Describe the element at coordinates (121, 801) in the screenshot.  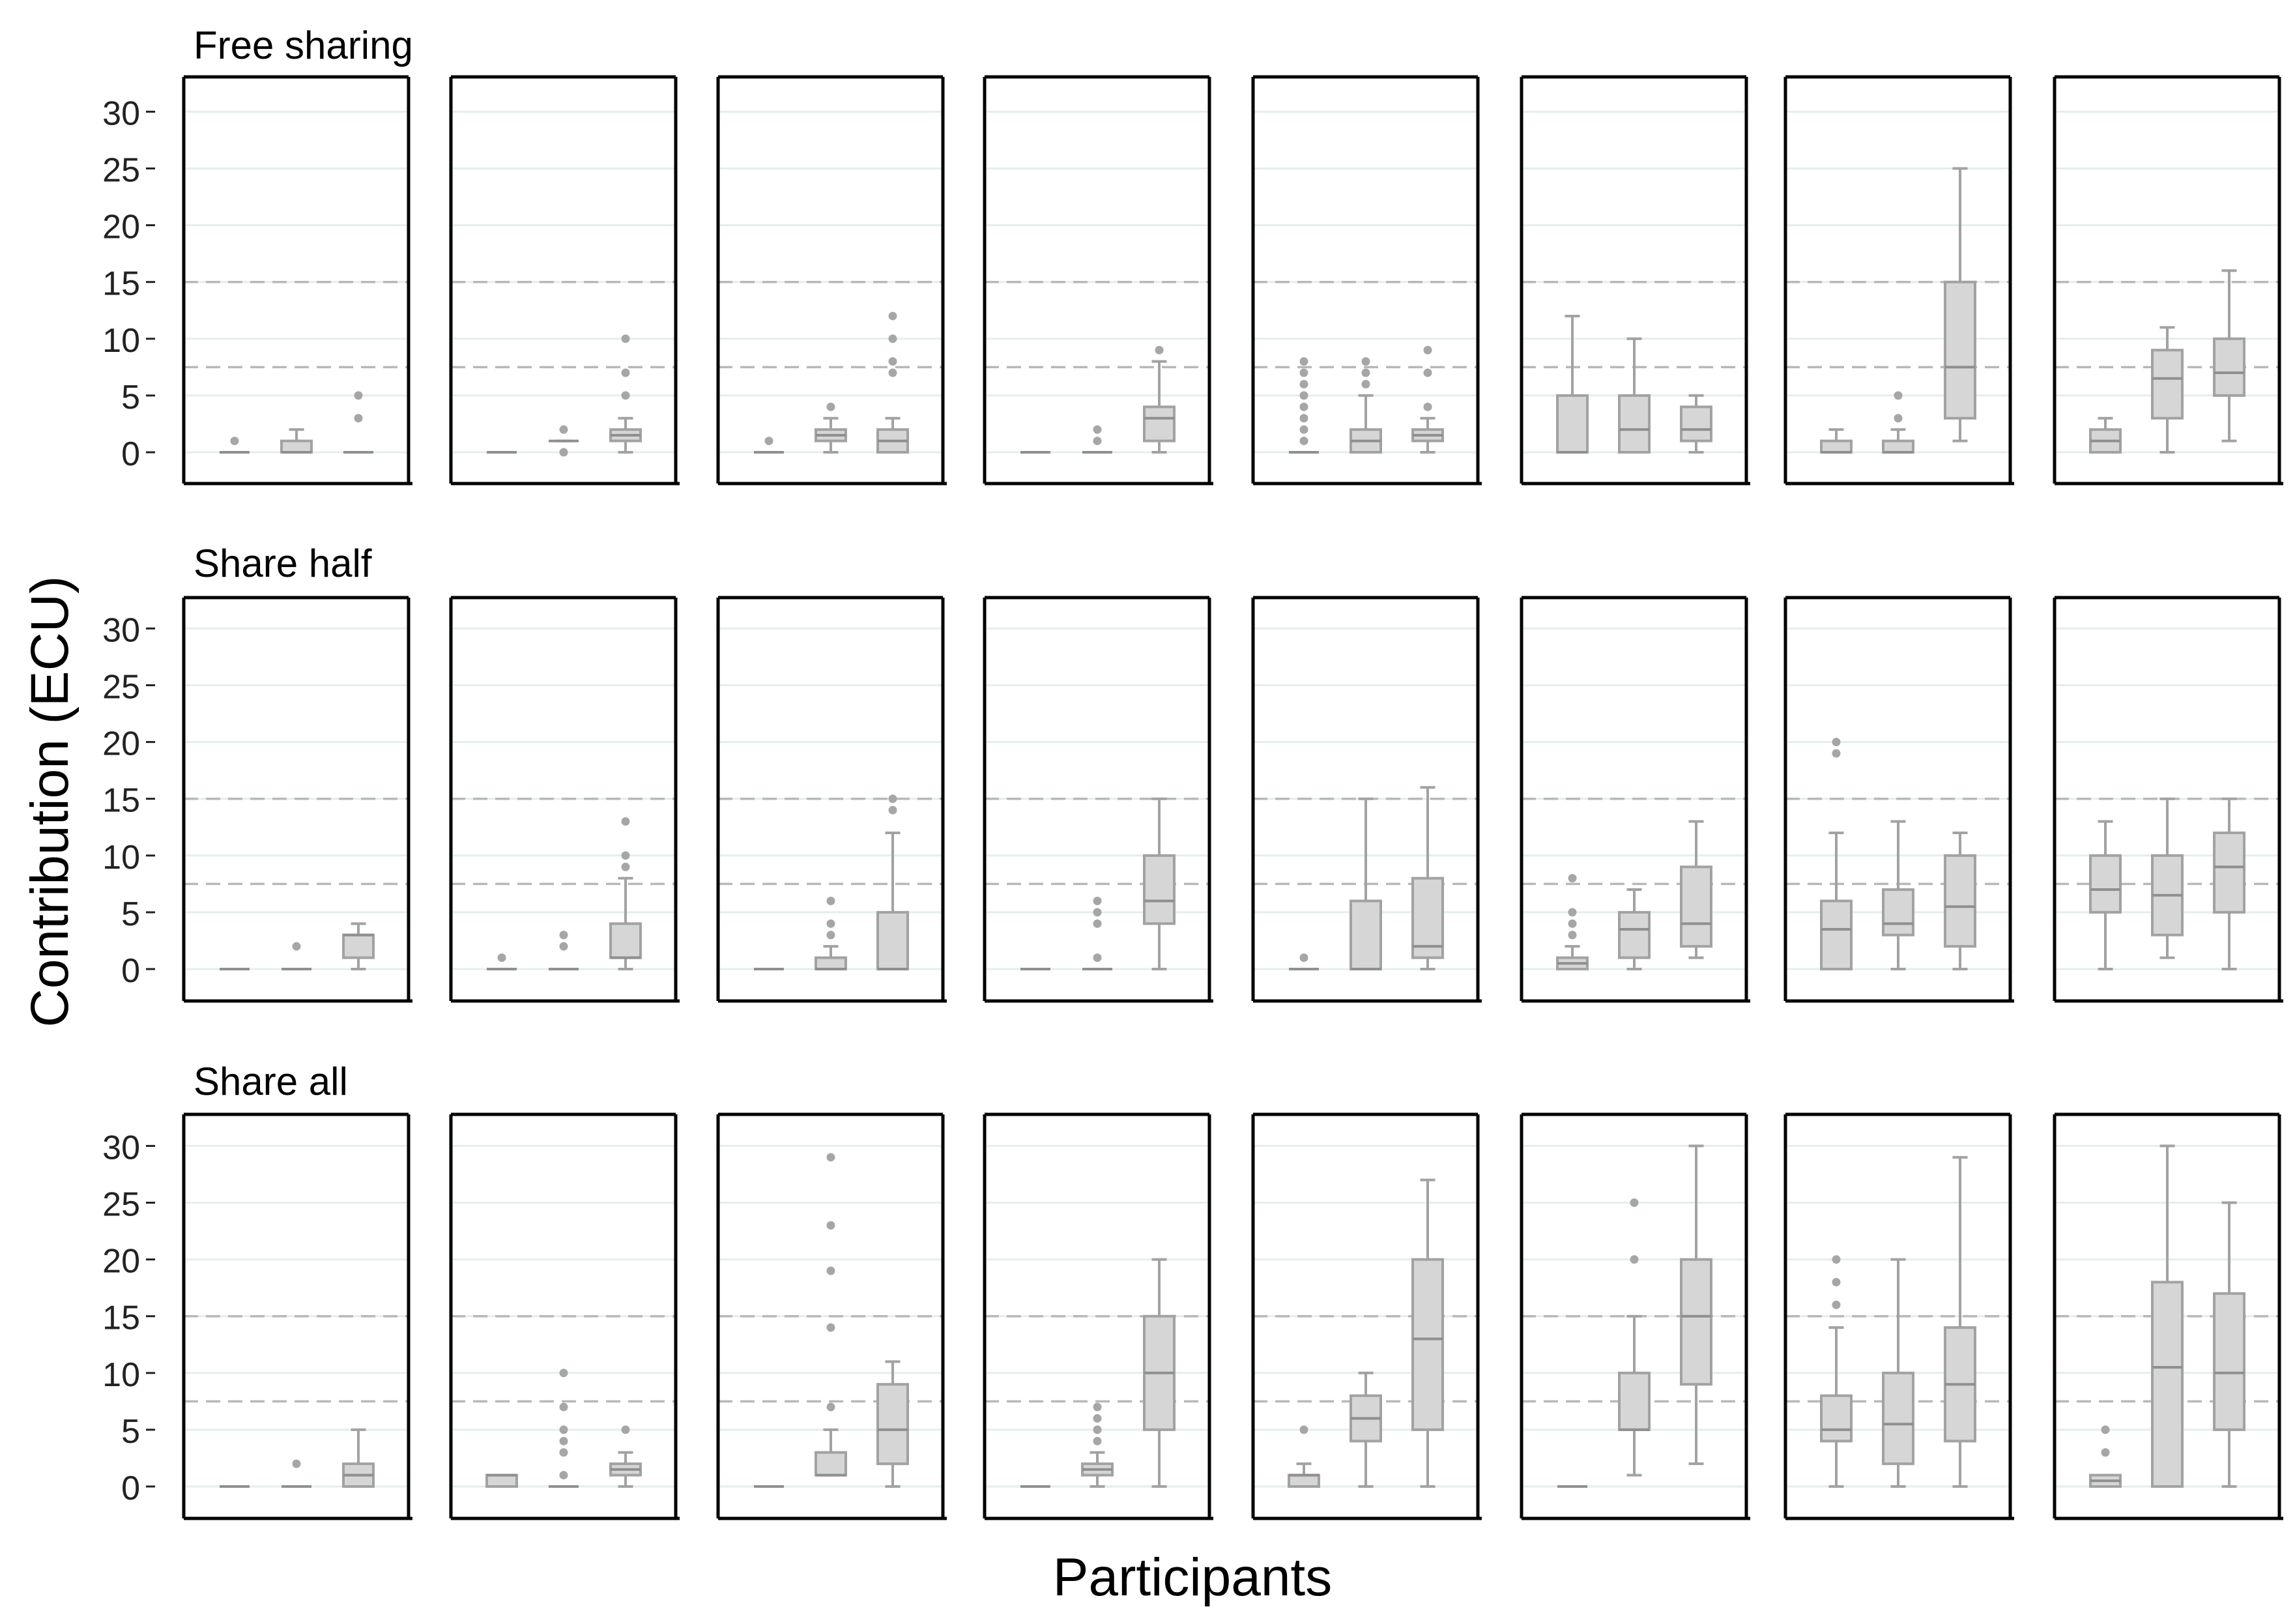
I see `y-tick-label: 15` at that location.